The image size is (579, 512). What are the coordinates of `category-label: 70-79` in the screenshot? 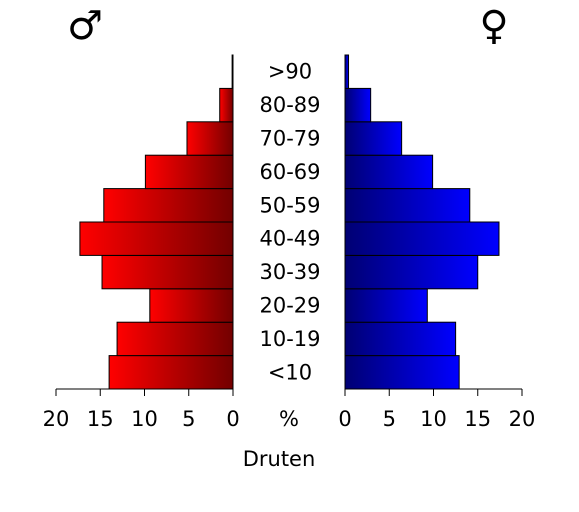 It's located at (289, 139).